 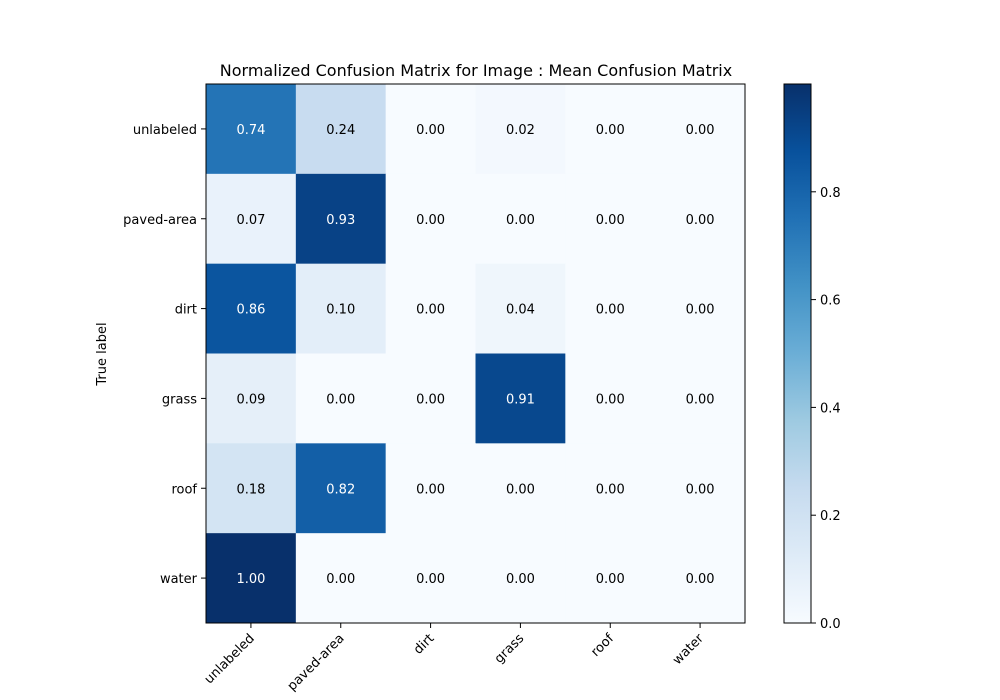 What do you see at coordinates (102, 354) in the screenshot?
I see `y-axis-label: True label` at bounding box center [102, 354].